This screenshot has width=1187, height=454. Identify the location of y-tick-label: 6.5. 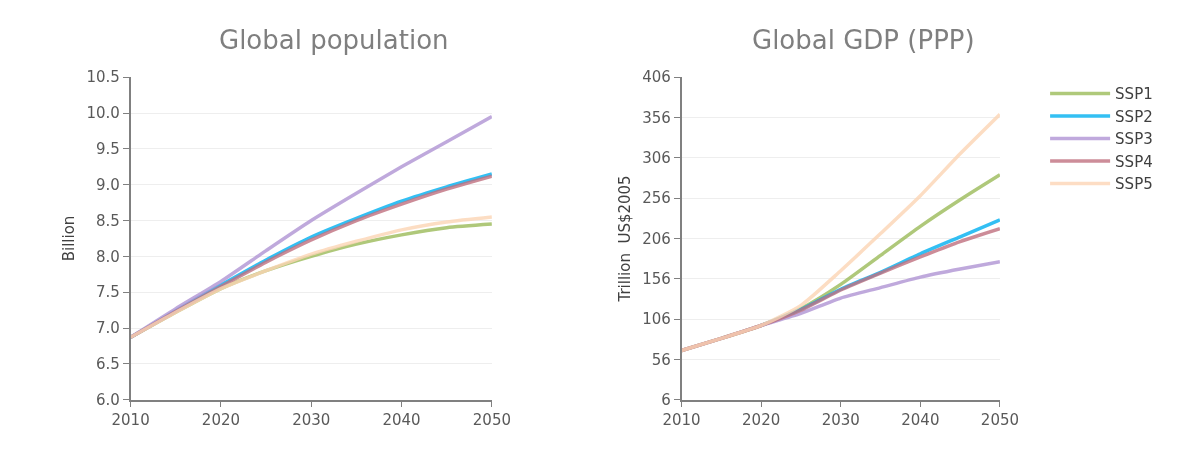
(108, 364).